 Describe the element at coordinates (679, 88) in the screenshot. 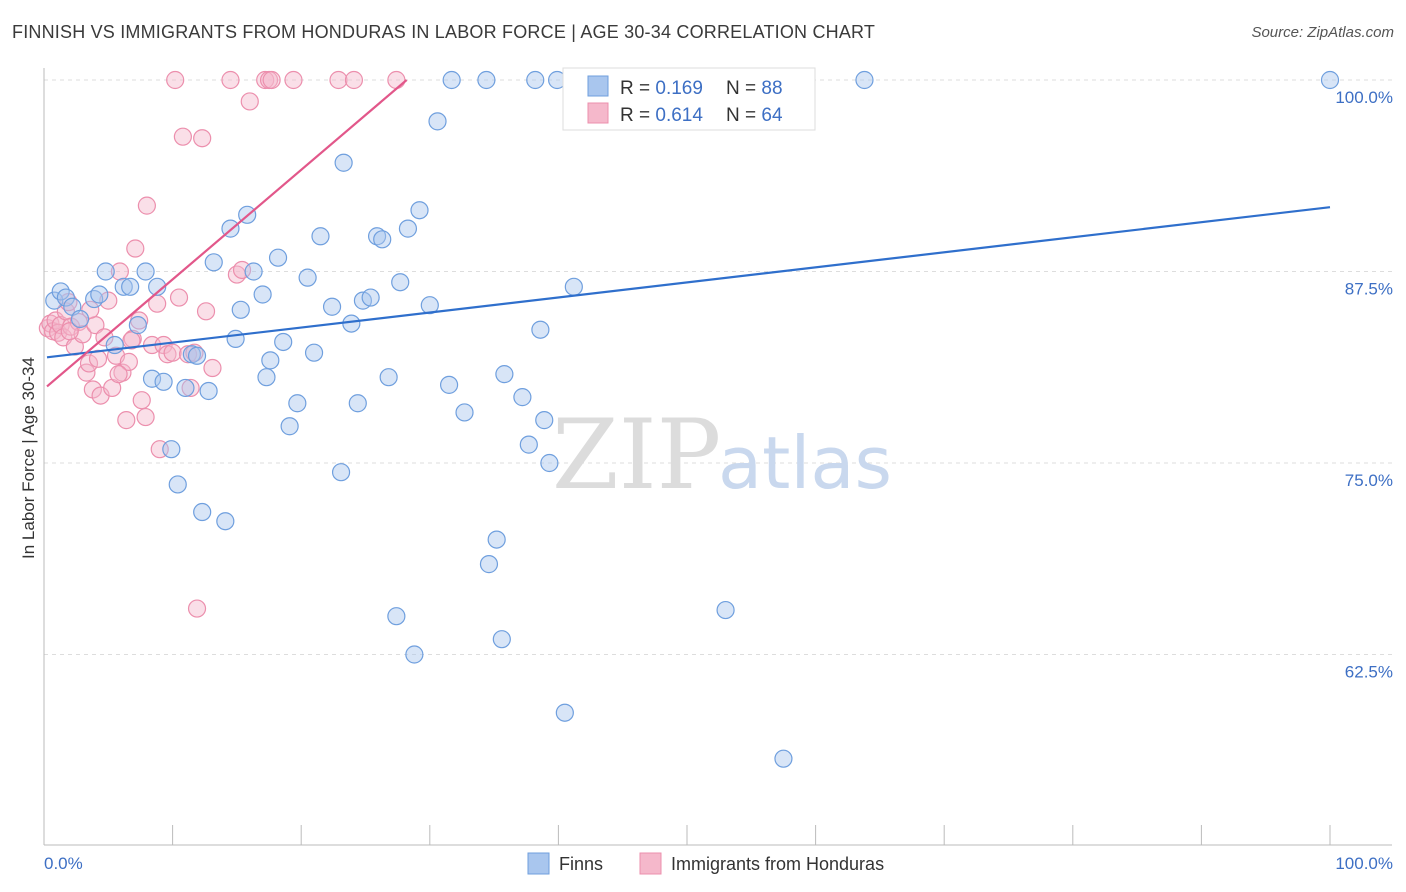

I see `stats-legend-finns-r-value: 0.169` at that location.